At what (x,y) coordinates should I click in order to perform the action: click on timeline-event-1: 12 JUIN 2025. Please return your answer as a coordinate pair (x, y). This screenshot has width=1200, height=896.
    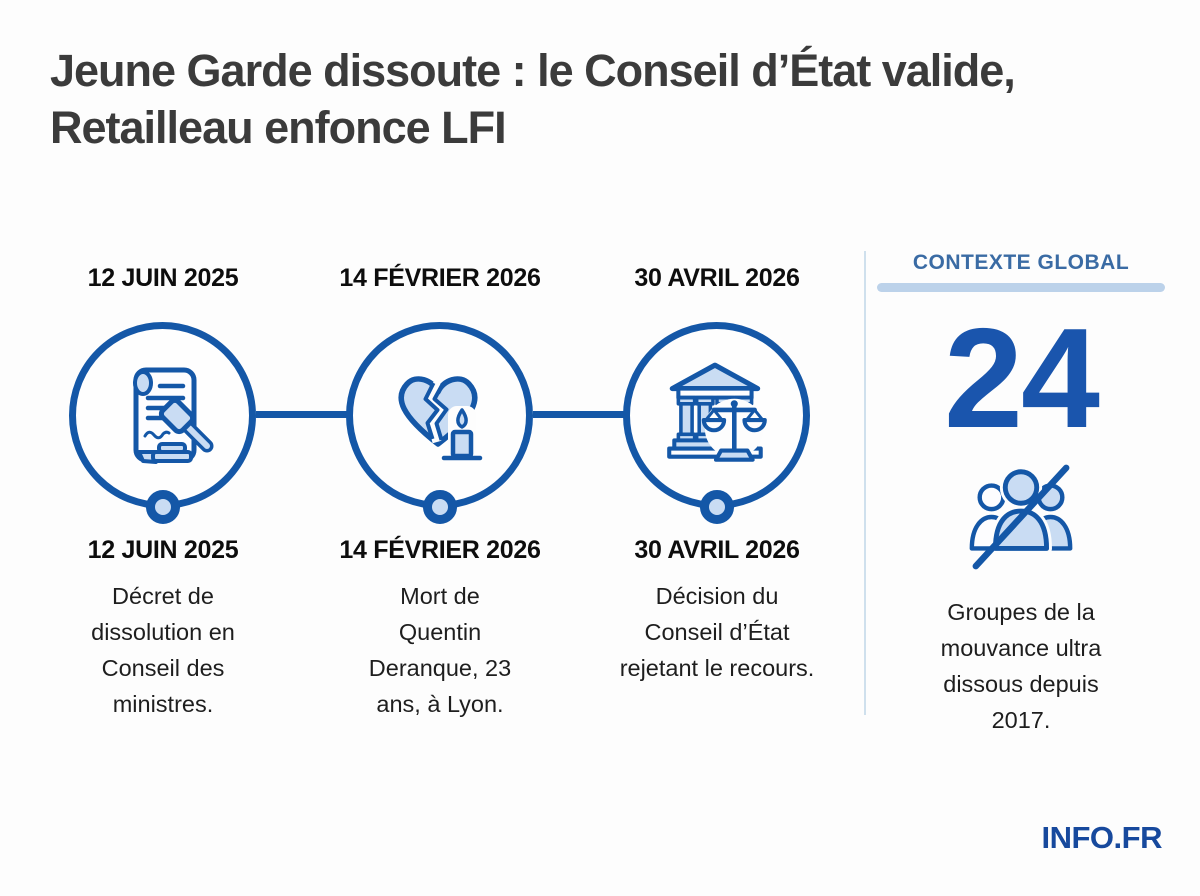
    Looking at the image, I should click on (163, 544).